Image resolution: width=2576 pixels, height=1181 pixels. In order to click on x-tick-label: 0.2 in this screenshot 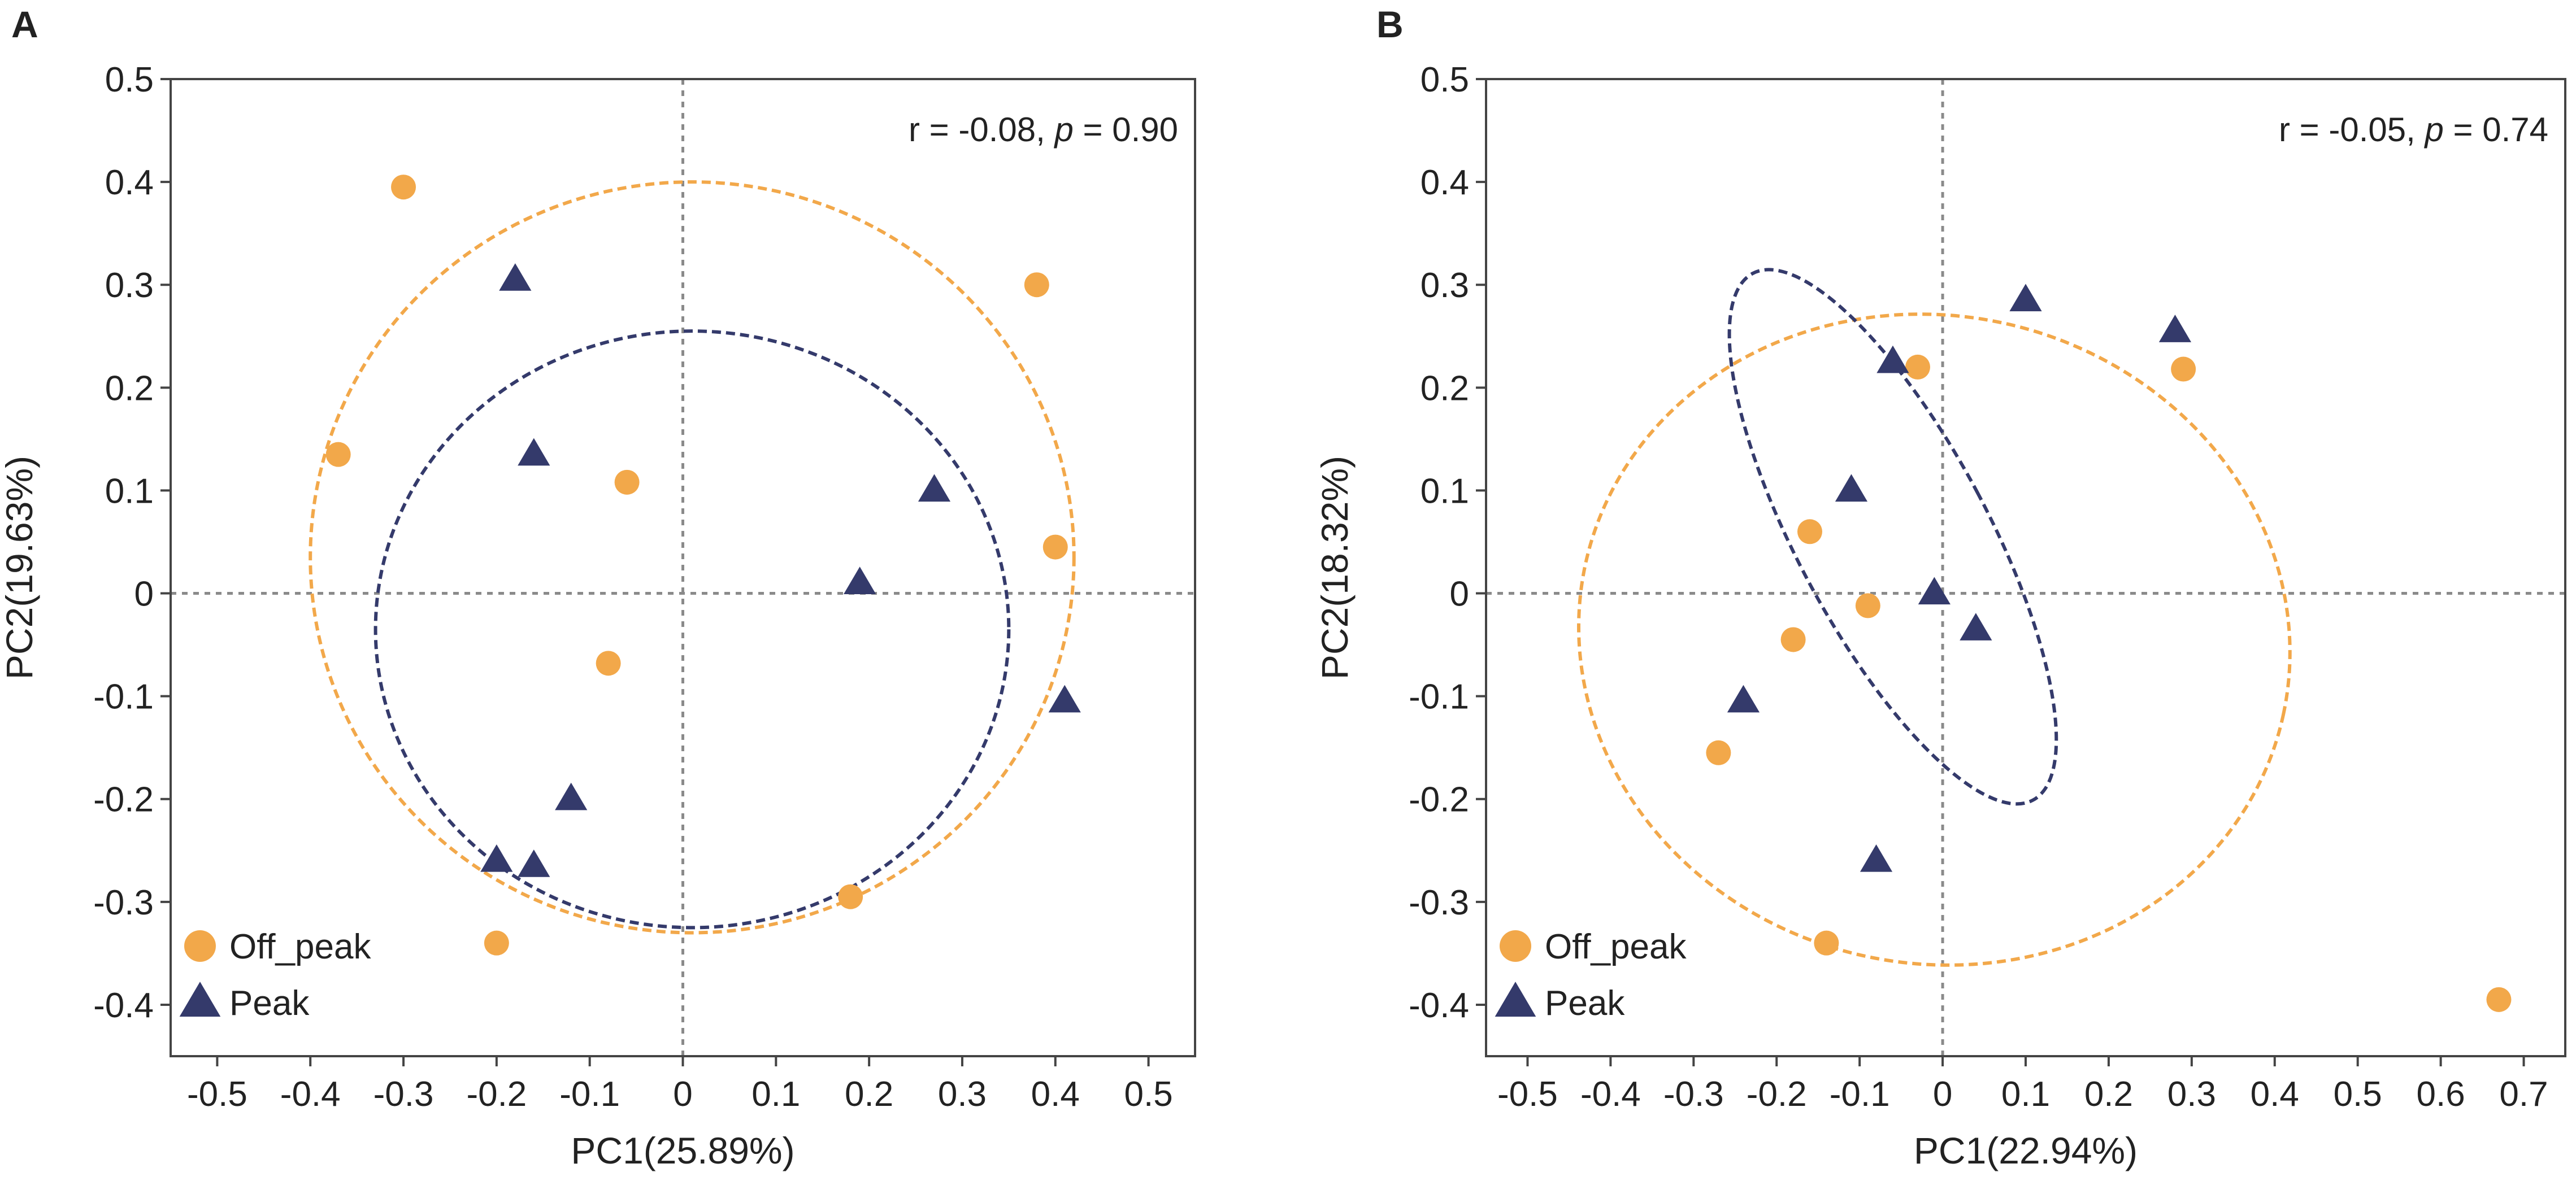, I will do `click(869, 1094)`.